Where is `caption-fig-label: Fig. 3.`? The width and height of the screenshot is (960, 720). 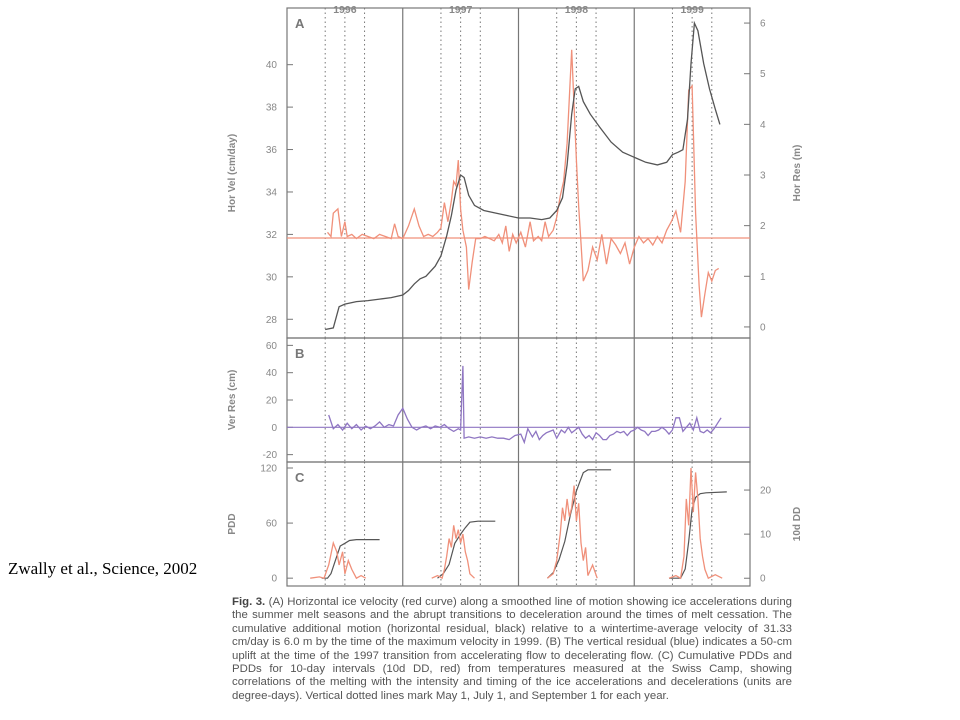
caption-fig-label: Fig. 3. is located at coordinates (249, 602).